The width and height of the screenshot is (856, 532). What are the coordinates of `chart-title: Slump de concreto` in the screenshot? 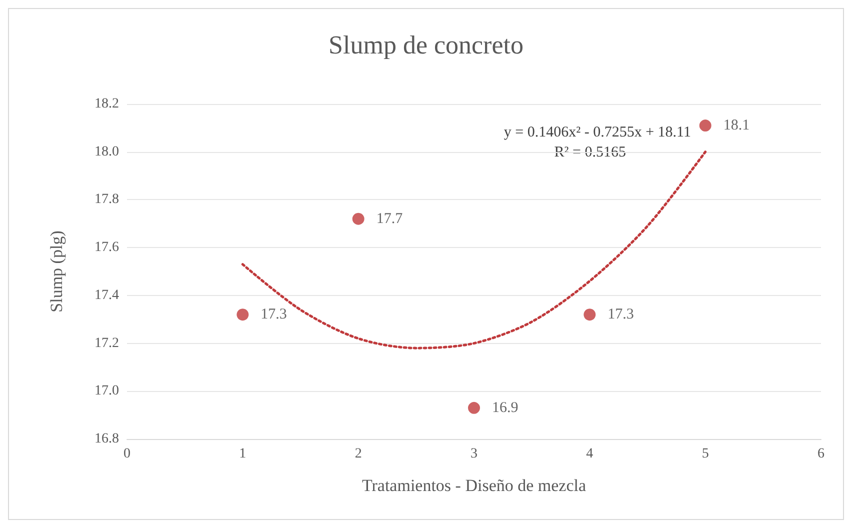 It's located at (426, 45).